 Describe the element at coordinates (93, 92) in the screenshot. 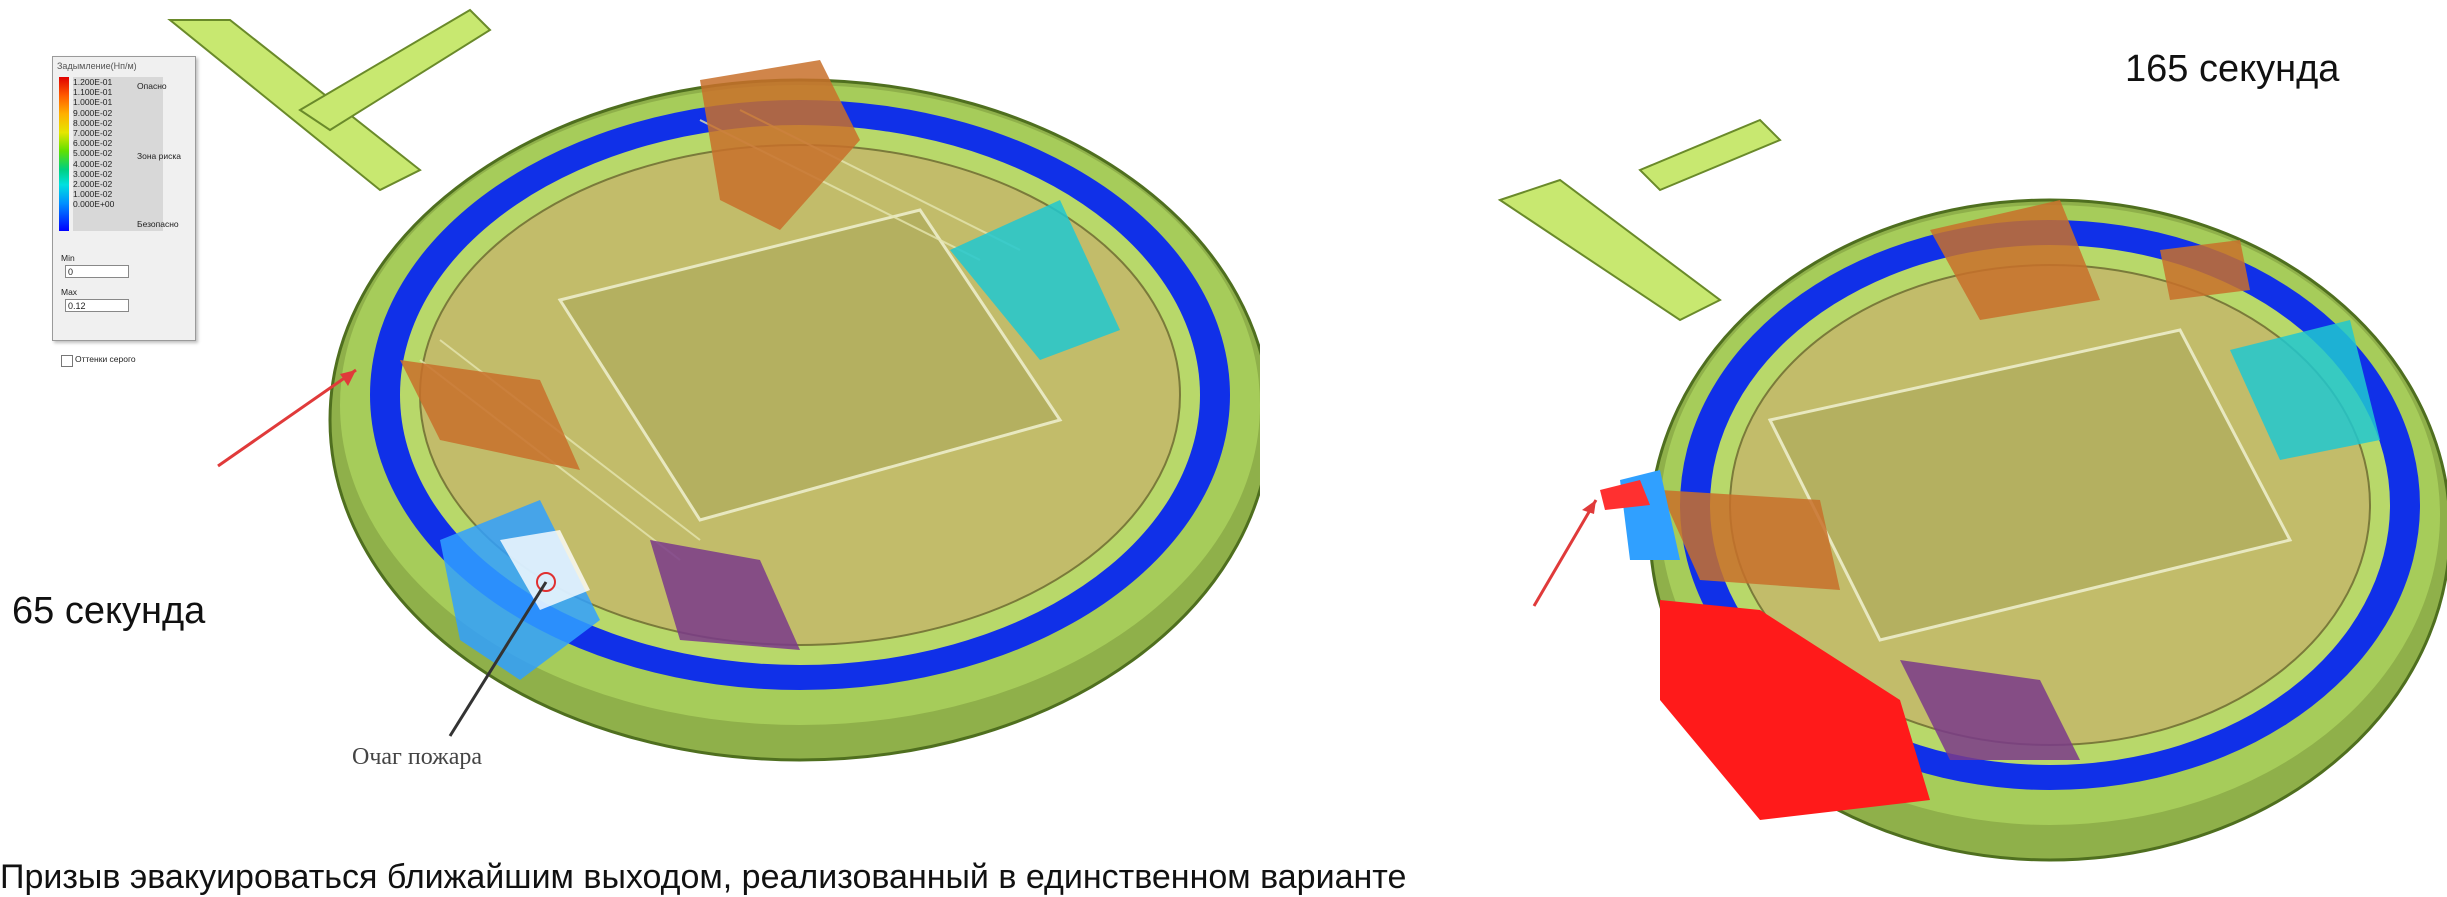

I see `legend-tick: 1.100E-01` at that location.